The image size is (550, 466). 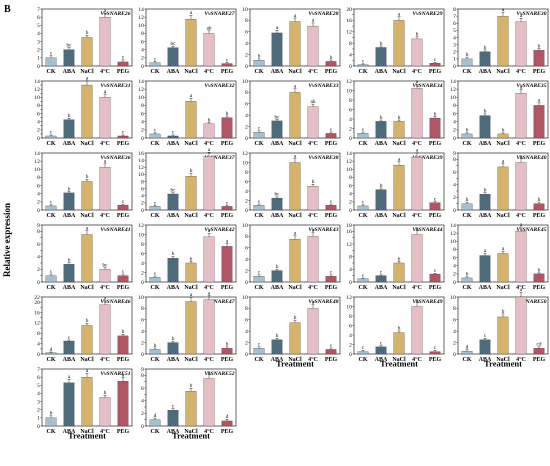 I want to click on gene-title: VvSNARE51, so click(x=115, y=374).